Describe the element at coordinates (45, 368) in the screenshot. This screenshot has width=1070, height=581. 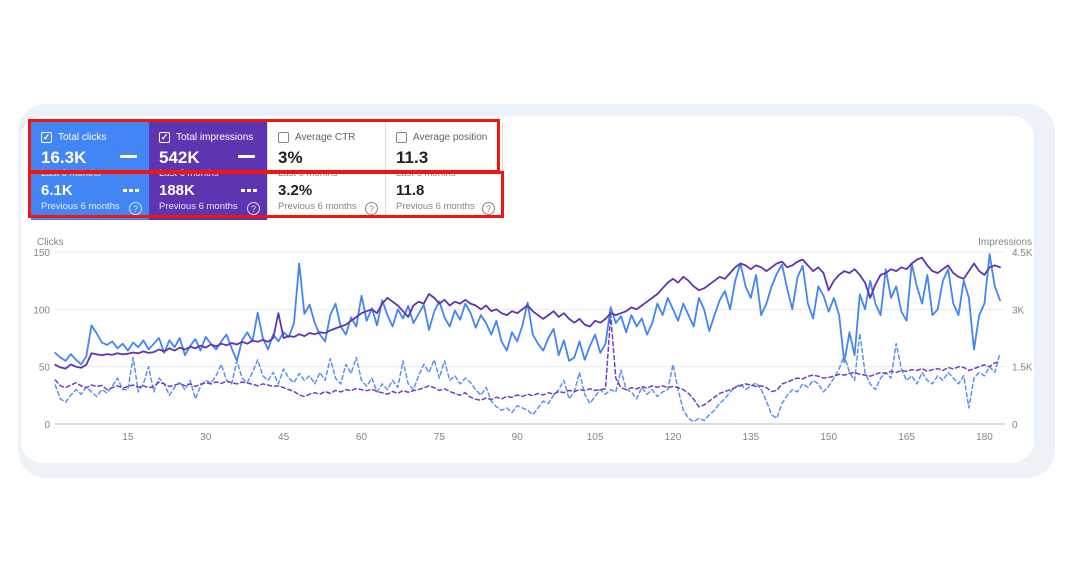
I see `left-axis-tick-label: 50` at that location.